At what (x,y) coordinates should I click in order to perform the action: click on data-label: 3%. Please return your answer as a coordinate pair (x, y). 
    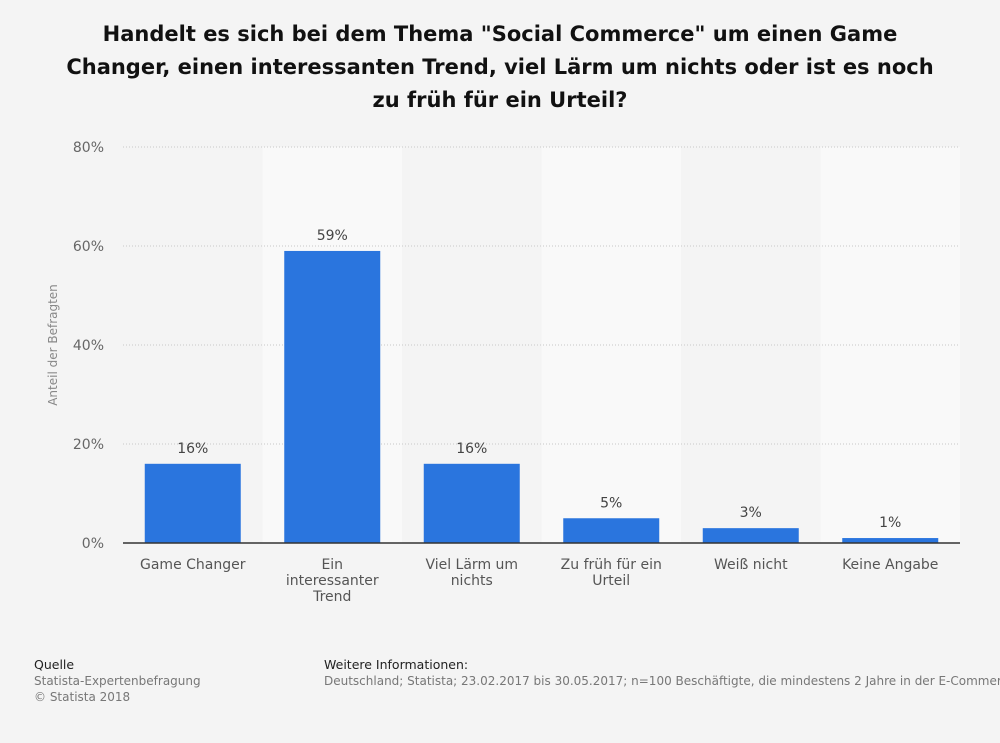
    Looking at the image, I should click on (751, 513).